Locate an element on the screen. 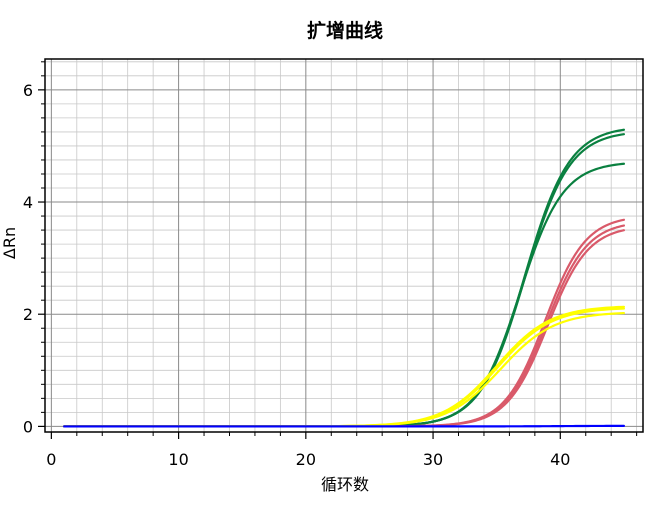  x-tick-label: 0 is located at coordinates (51, 459).